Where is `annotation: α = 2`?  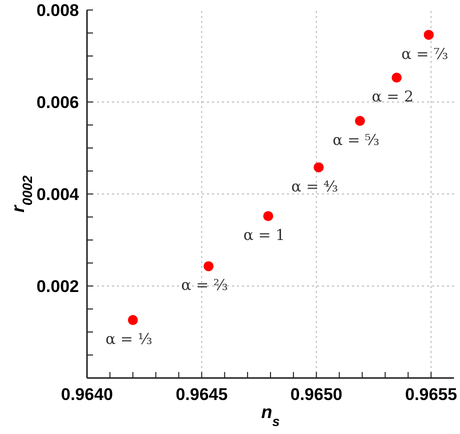 annotation: α = 2 is located at coordinates (393, 97).